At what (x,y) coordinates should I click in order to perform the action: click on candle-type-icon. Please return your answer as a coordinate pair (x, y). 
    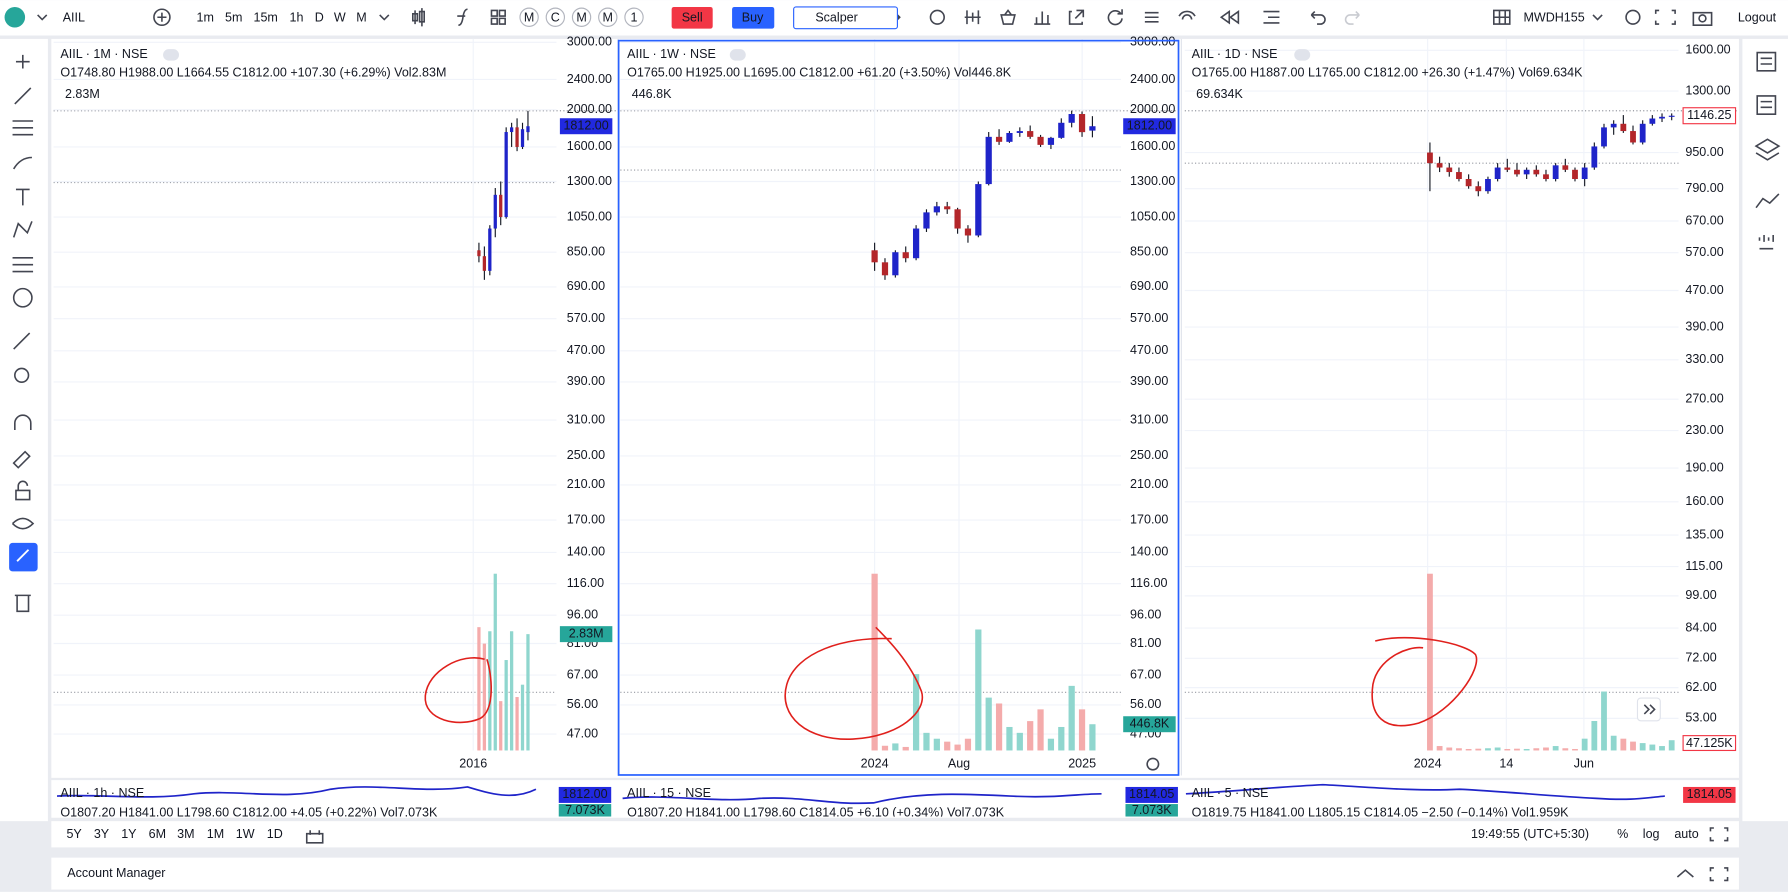
    Looking at the image, I should click on (418, 17).